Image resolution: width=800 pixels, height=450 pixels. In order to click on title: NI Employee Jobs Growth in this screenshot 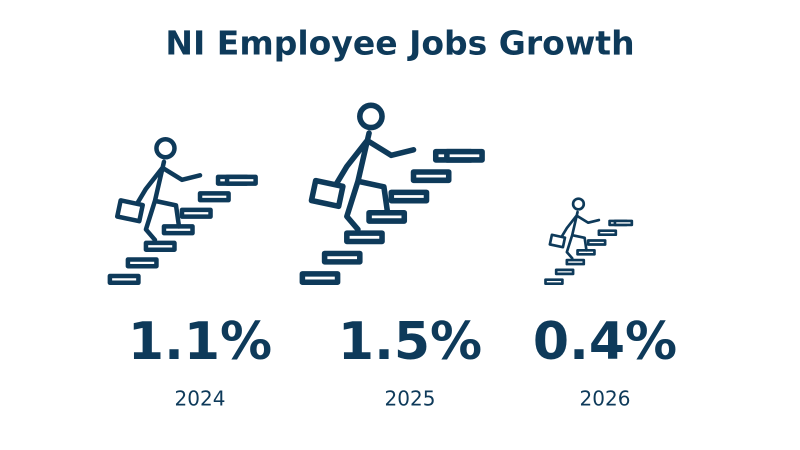, I will do `click(399, 43)`.